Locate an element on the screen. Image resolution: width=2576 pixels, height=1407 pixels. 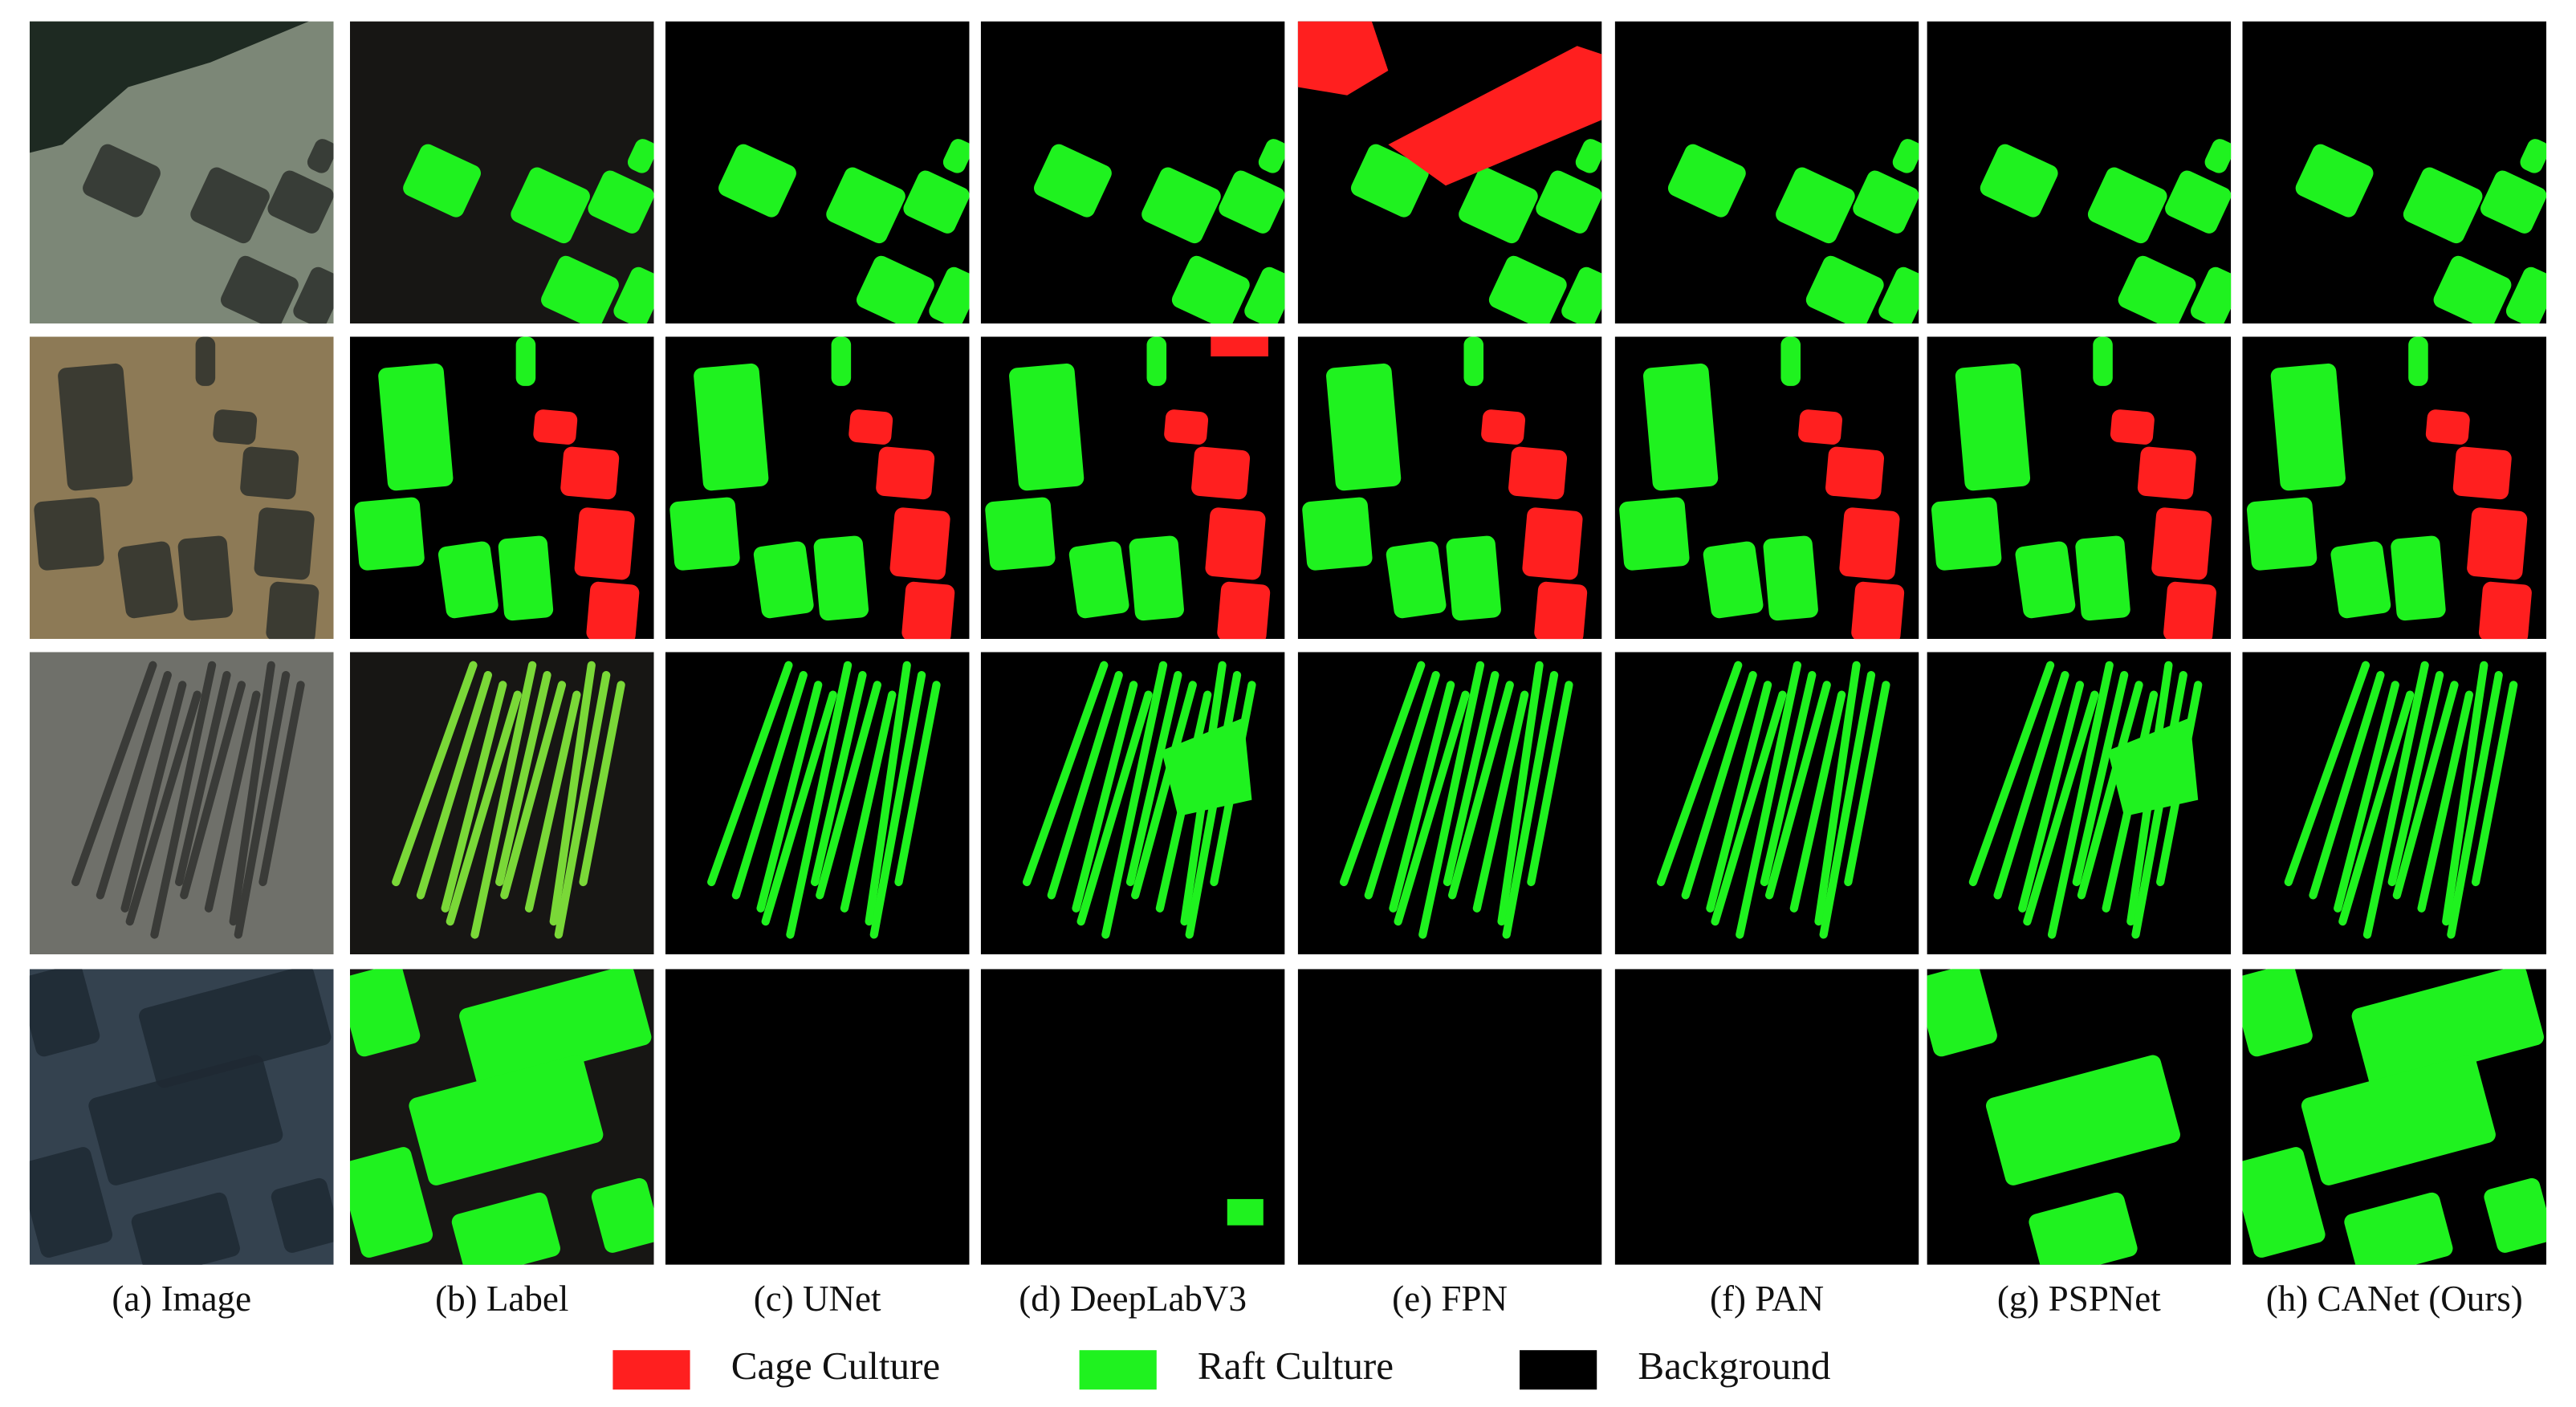
column-caption: (e) FPN is located at coordinates (1450, 1299).